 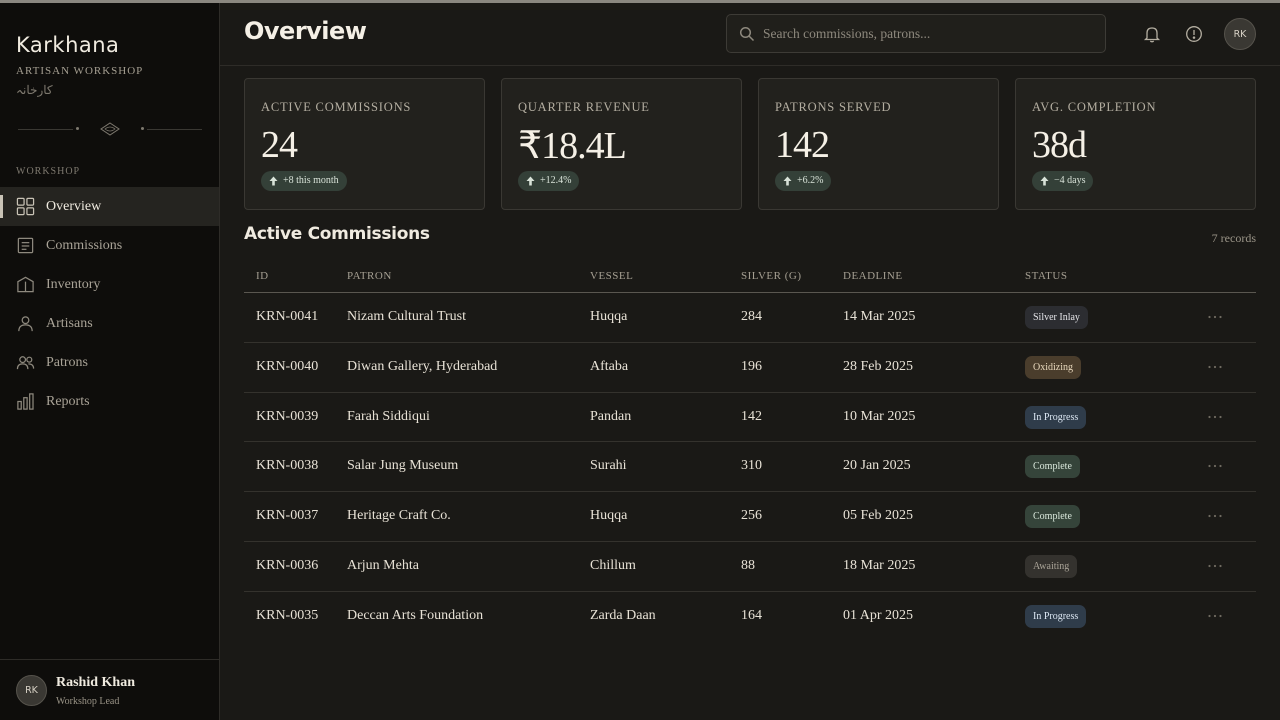 What do you see at coordinates (287, 416) in the screenshot?
I see `cell-id: KRN-0039` at bounding box center [287, 416].